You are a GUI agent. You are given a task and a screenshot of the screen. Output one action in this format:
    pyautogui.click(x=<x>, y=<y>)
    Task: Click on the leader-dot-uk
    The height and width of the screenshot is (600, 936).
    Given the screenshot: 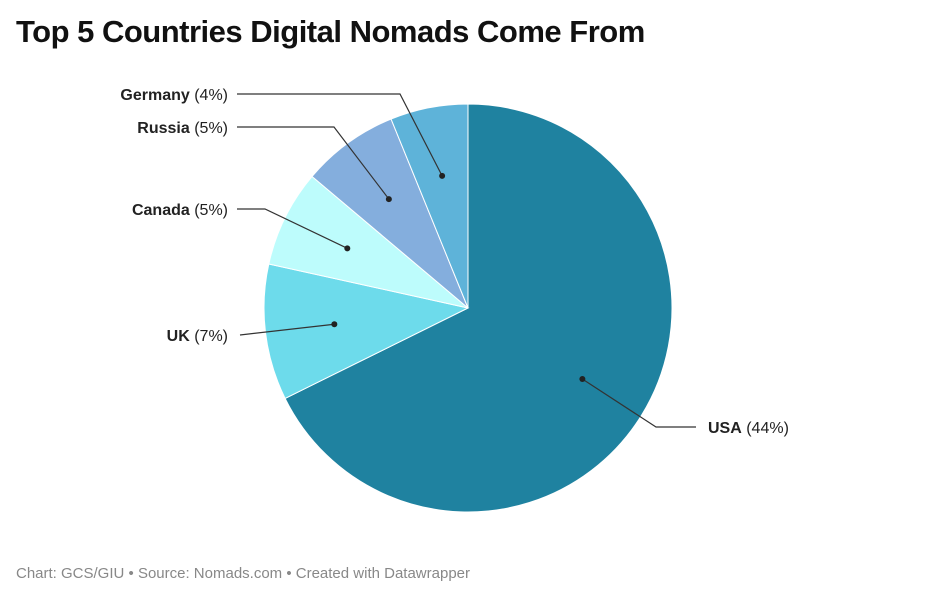 What is the action you would take?
    pyautogui.click(x=334, y=324)
    